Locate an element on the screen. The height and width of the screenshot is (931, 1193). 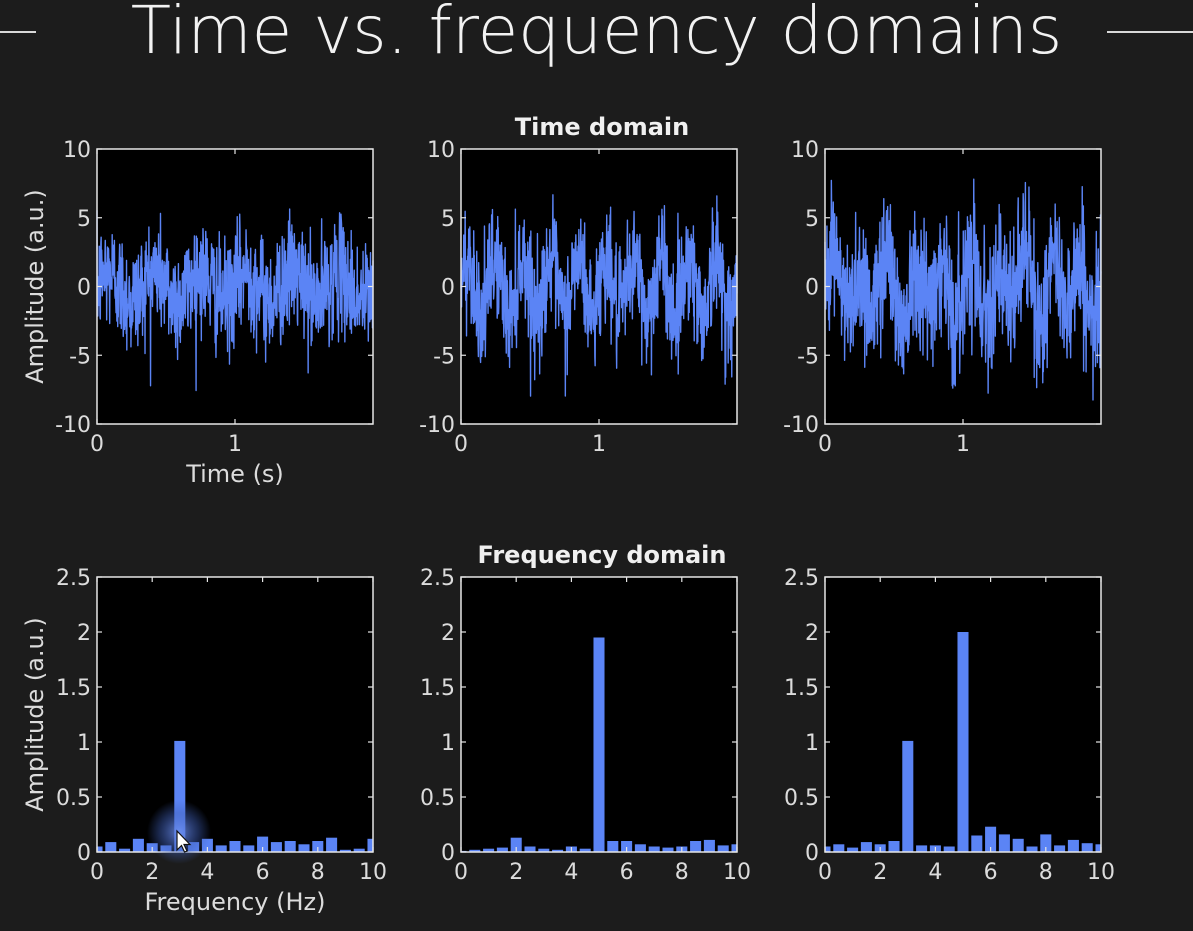
ytick-label: 2.5 is located at coordinates (801, 578).